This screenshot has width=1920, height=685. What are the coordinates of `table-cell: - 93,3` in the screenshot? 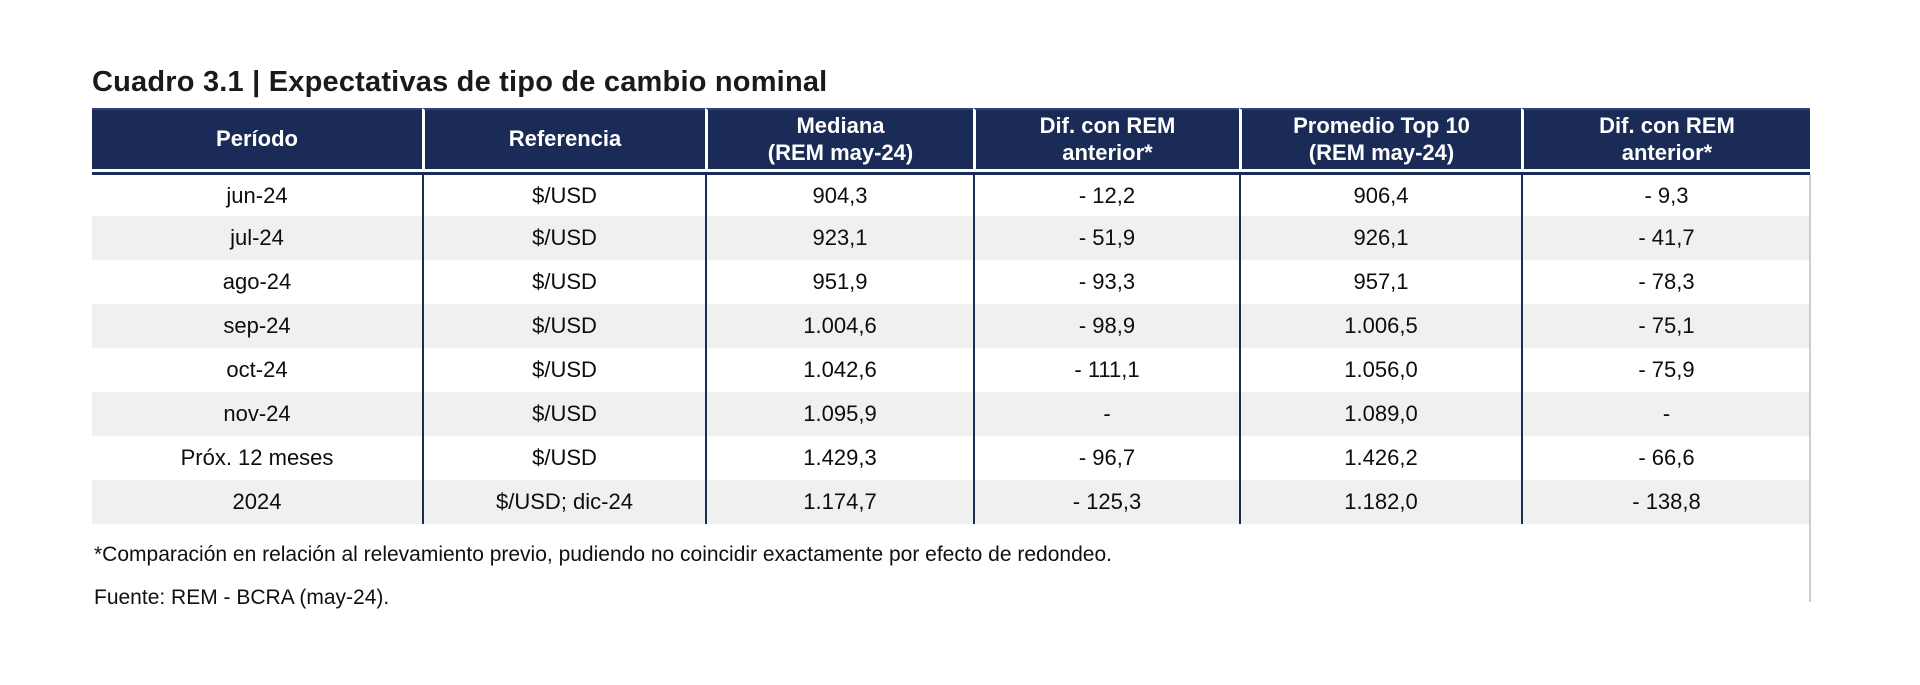 It's located at (1106, 282).